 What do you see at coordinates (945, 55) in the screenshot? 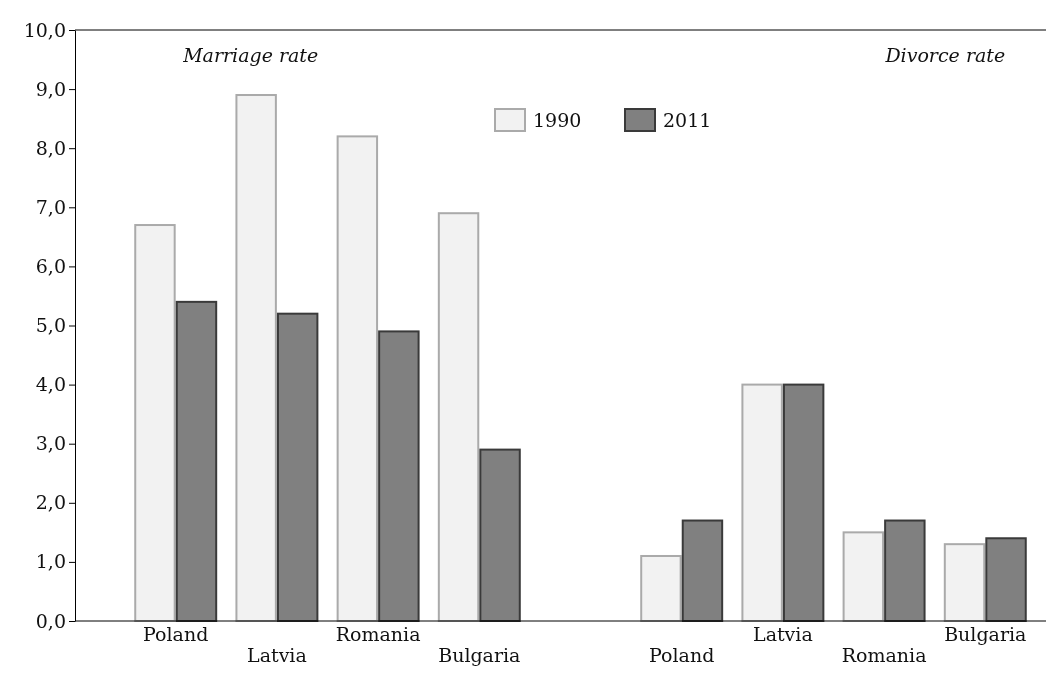
I see `annotation: Divorce rate` at bounding box center [945, 55].